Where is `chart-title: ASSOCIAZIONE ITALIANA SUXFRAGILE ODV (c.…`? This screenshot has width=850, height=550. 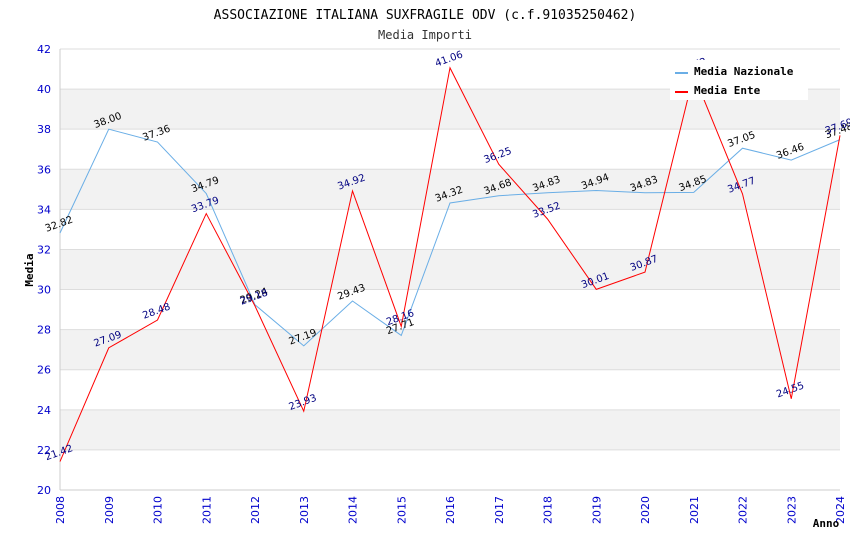
chart-title: ASSOCIAZIONE ITALIANA SUXFRAGILE ODV (c.… is located at coordinates (425, 15).